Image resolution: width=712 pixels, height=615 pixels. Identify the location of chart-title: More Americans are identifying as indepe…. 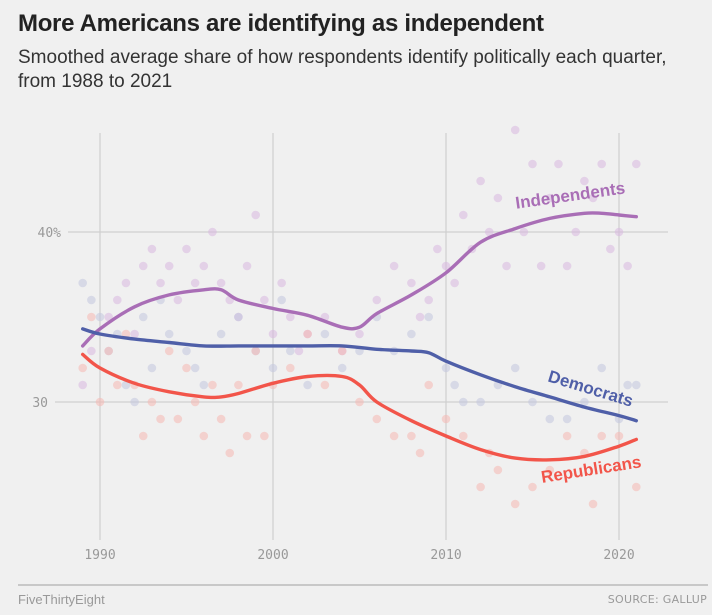
(281, 23).